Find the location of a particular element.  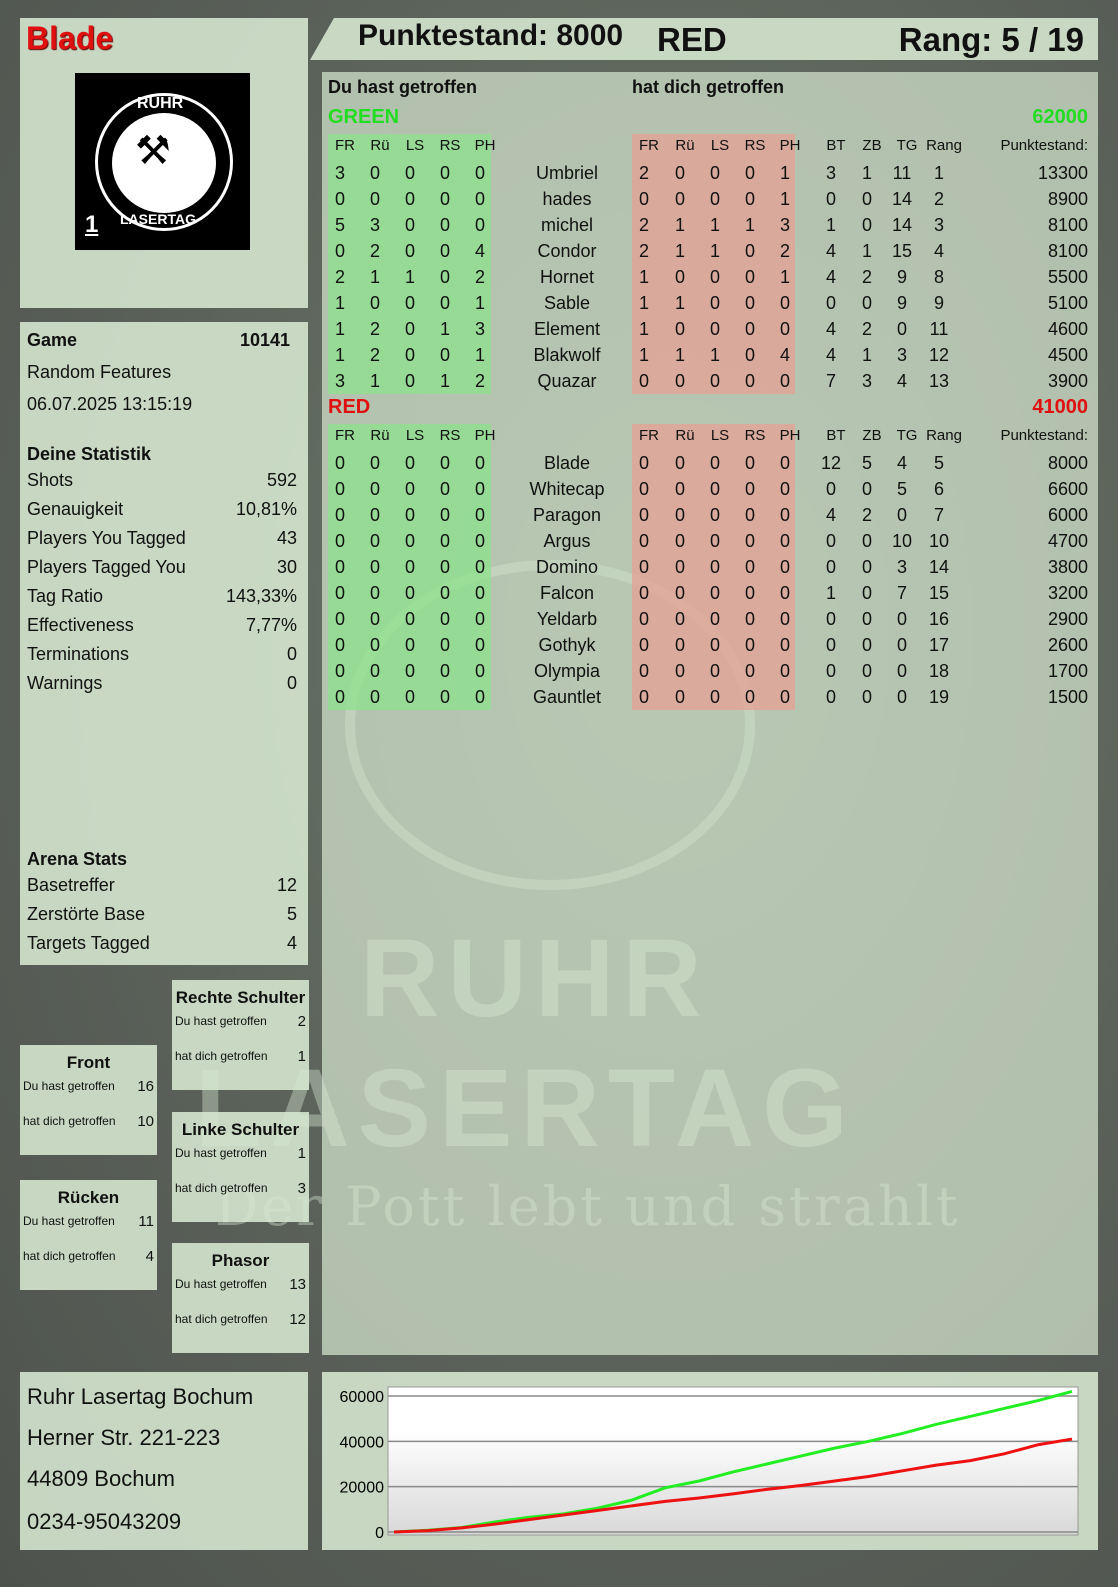

table-row: 3 0 0 0 0 Umbriel 2 0 0 0 1 3 1 11 1 13300 is located at coordinates (710, 173).